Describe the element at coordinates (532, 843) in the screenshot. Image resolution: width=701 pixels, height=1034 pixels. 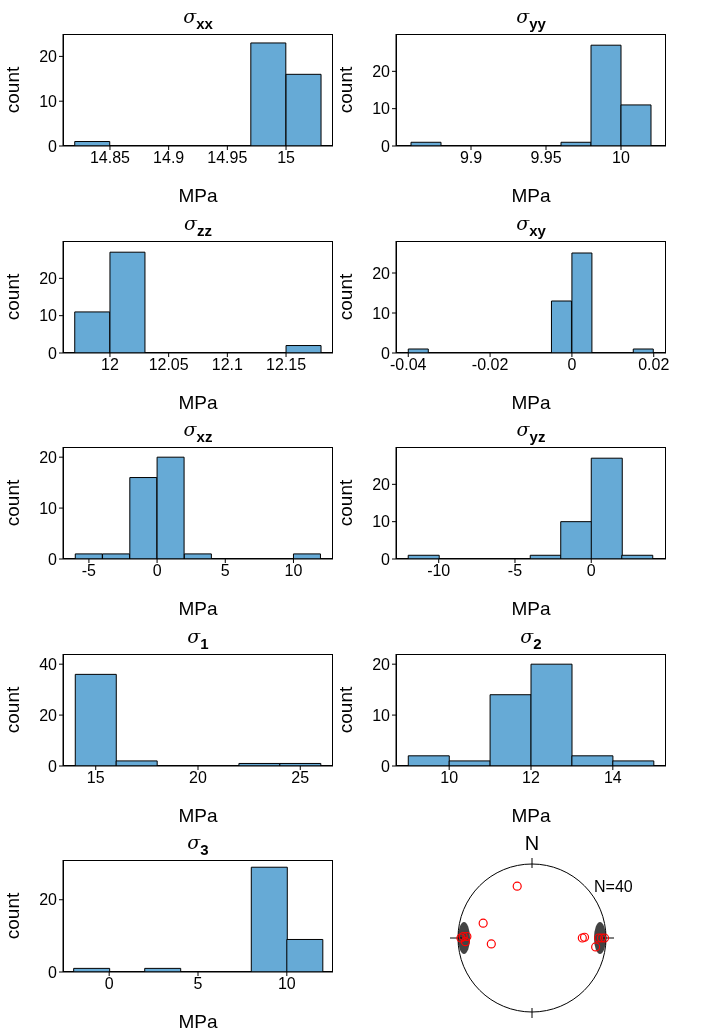
I see `text: N` at that location.